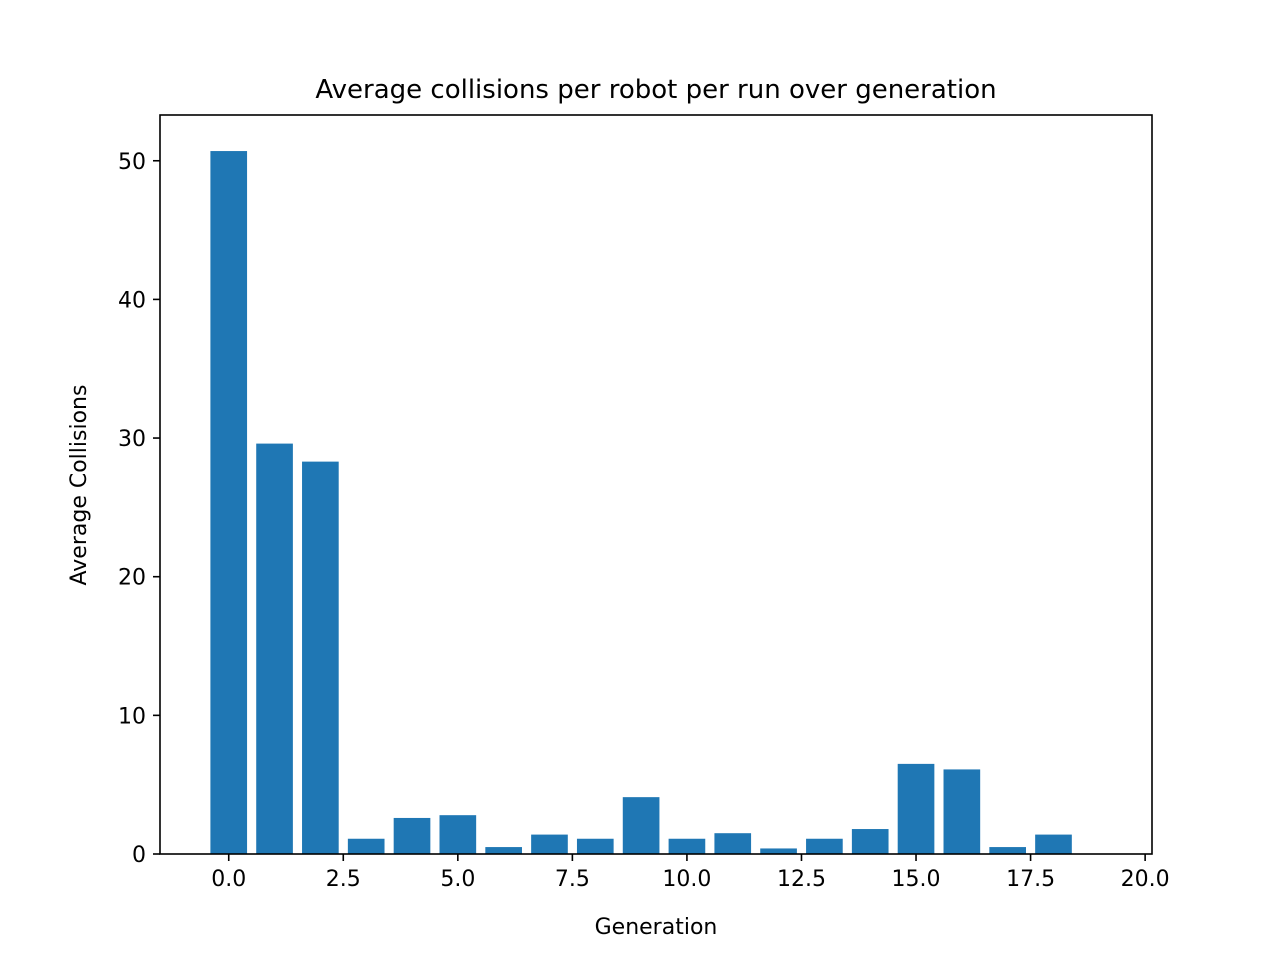  Describe the element at coordinates (228, 879) in the screenshot. I see `x-tick-label: 0.0` at that location.